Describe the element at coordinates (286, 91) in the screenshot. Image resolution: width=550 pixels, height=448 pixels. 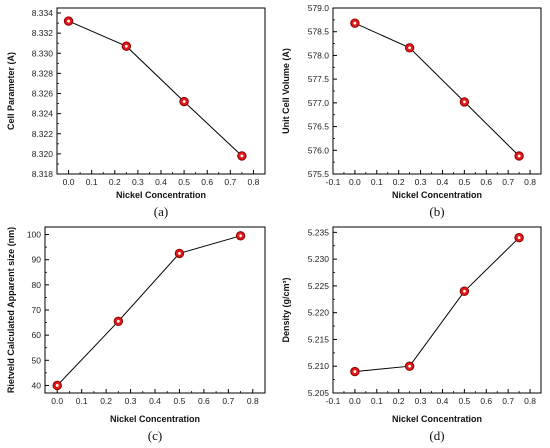
I see `y-axis-title: Unit Cell Volume (A)` at that location.